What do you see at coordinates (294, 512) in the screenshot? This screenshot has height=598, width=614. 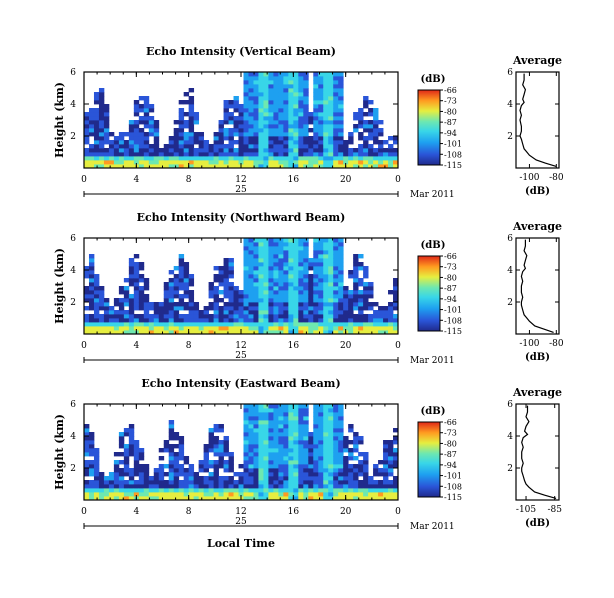 I see `x-tick-label: 16` at bounding box center [294, 512].